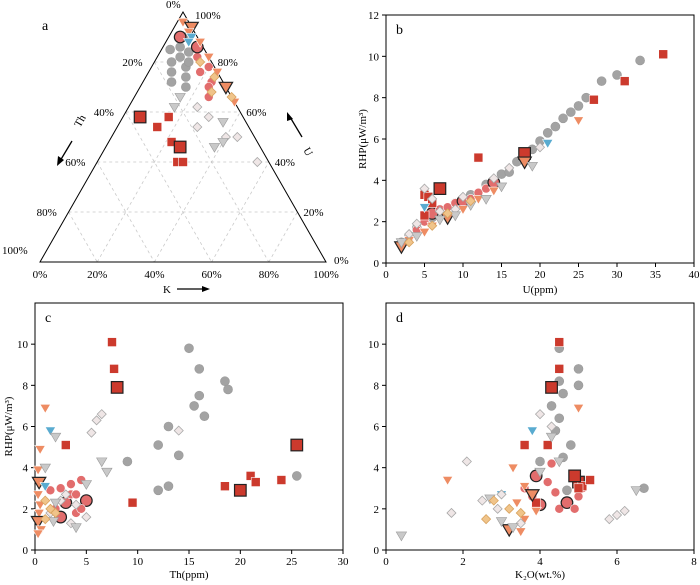 This screenshot has height=585, width=700. I want to click on ternary-right-tick-label: 80%, so click(228, 63).